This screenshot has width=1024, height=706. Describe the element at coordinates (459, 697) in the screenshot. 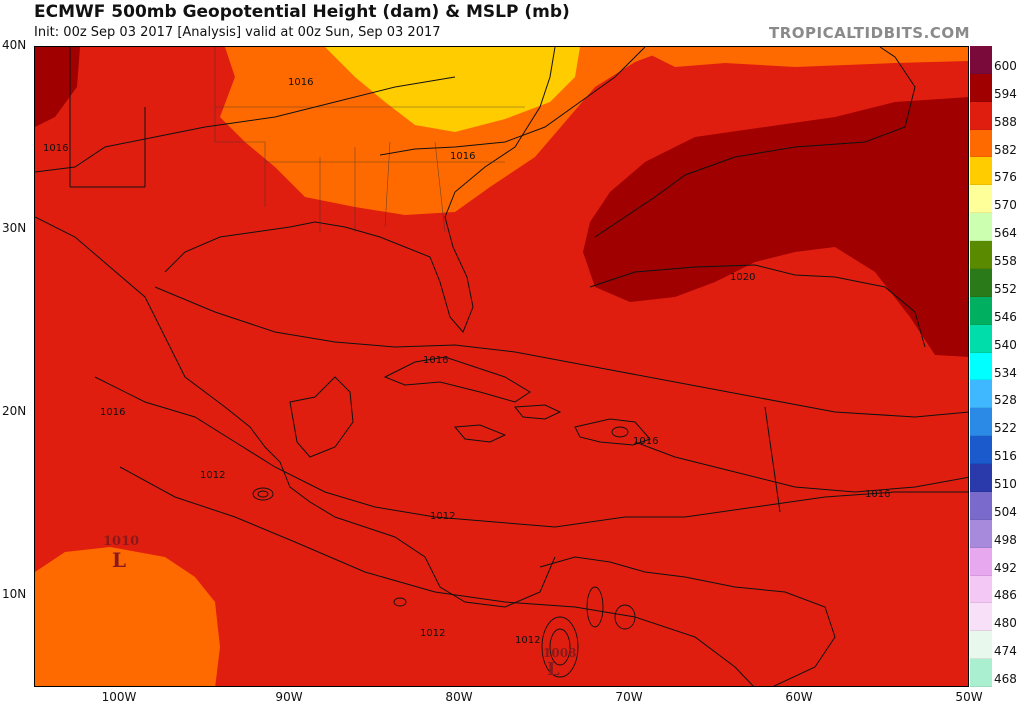

I see `lon-label-80w: 80W` at that location.